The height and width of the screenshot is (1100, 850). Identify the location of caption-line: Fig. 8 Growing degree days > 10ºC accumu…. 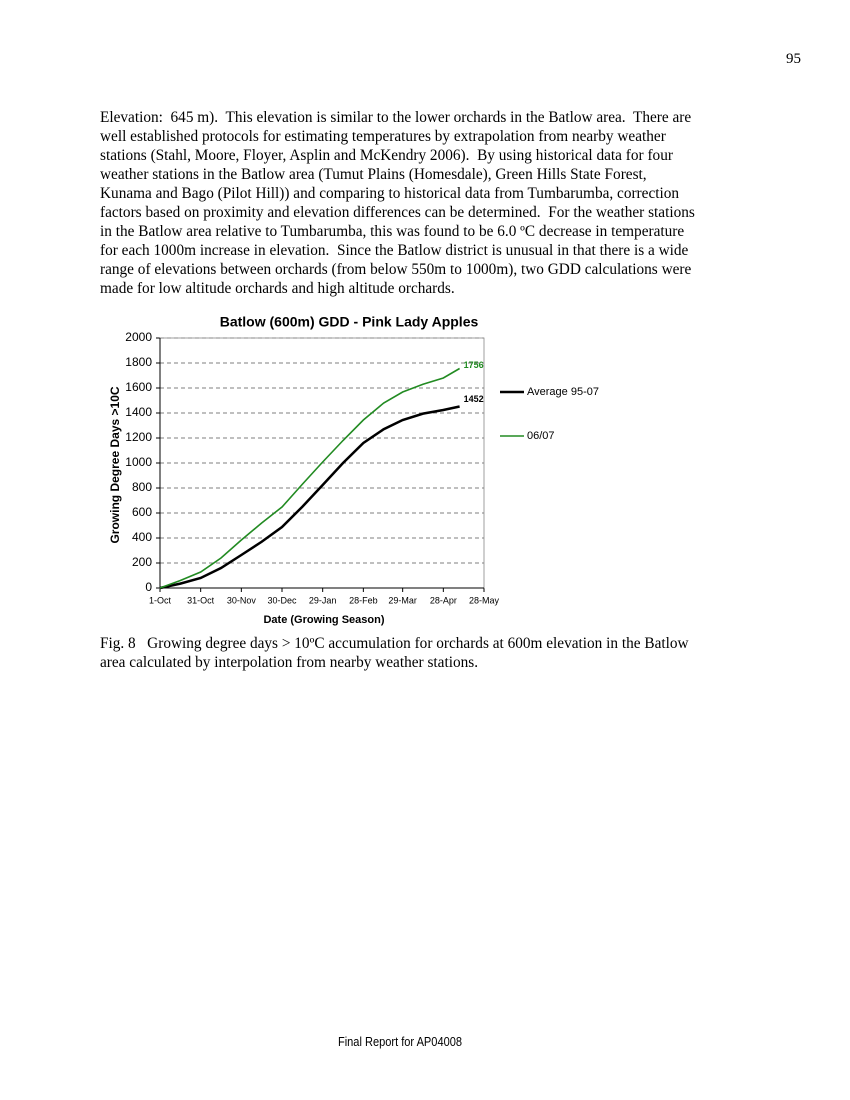
(394, 643).